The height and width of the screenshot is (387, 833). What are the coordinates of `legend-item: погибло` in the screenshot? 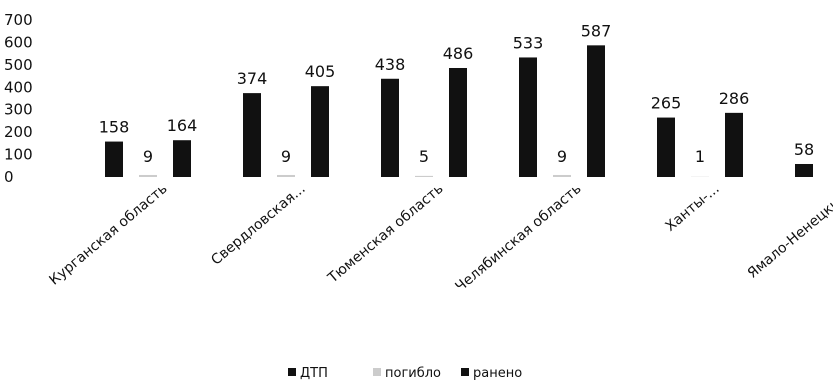 It's located at (413, 373).